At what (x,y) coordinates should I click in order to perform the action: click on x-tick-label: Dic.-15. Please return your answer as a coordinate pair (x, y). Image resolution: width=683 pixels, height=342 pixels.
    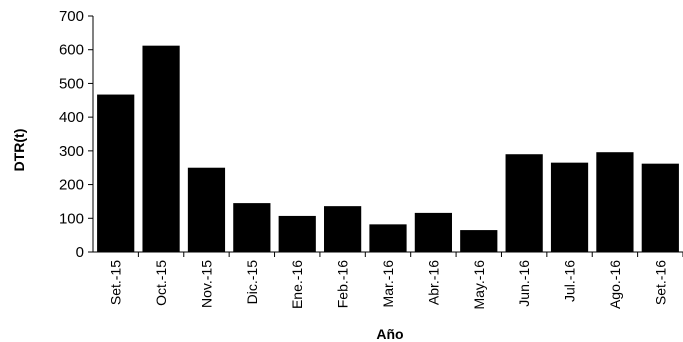
    Looking at the image, I should click on (252, 282).